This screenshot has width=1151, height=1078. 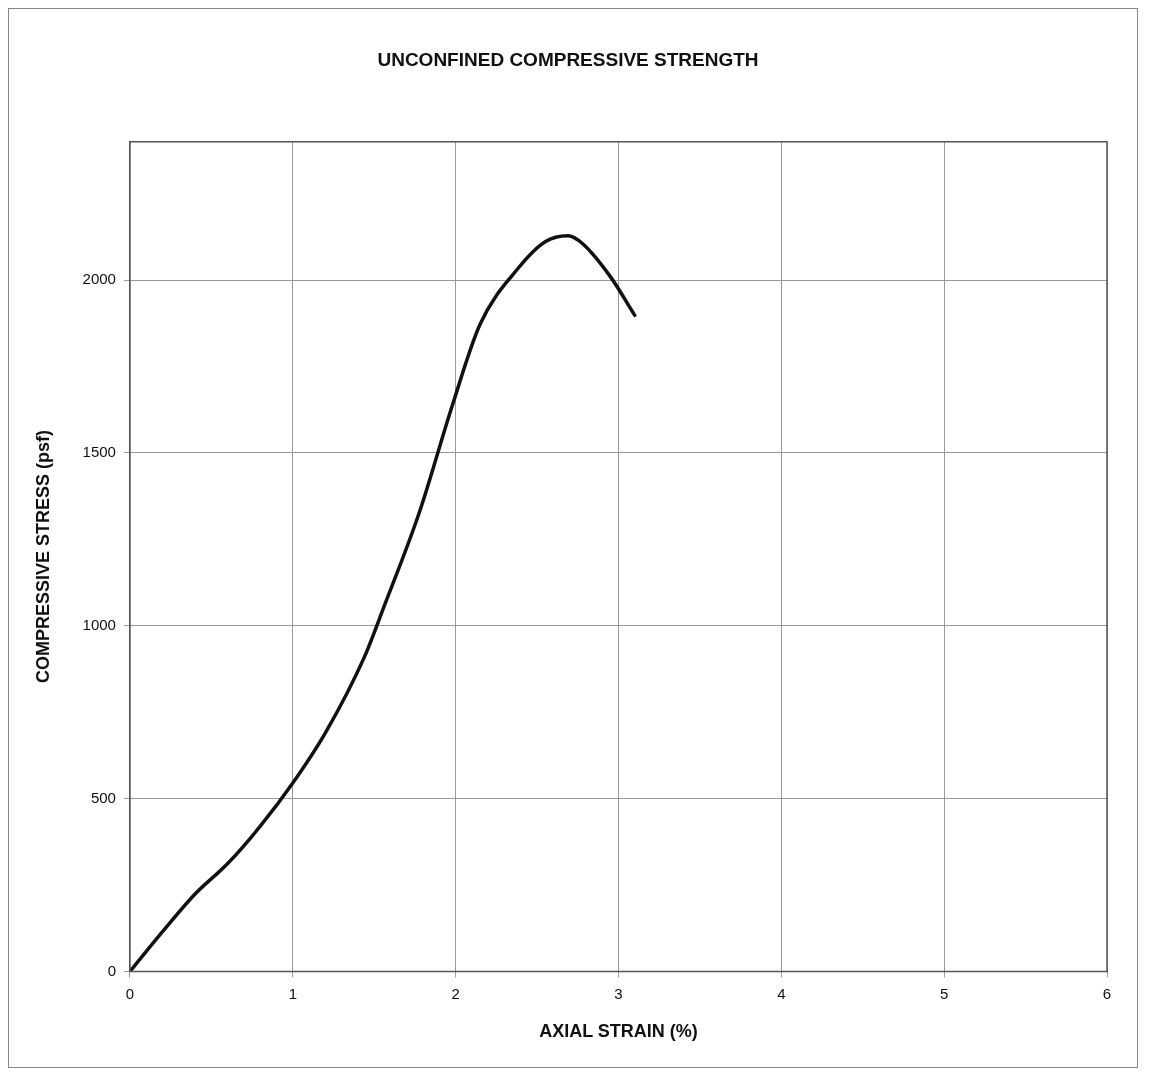 I want to click on y-tick-label: 2000, so click(x=99, y=279).